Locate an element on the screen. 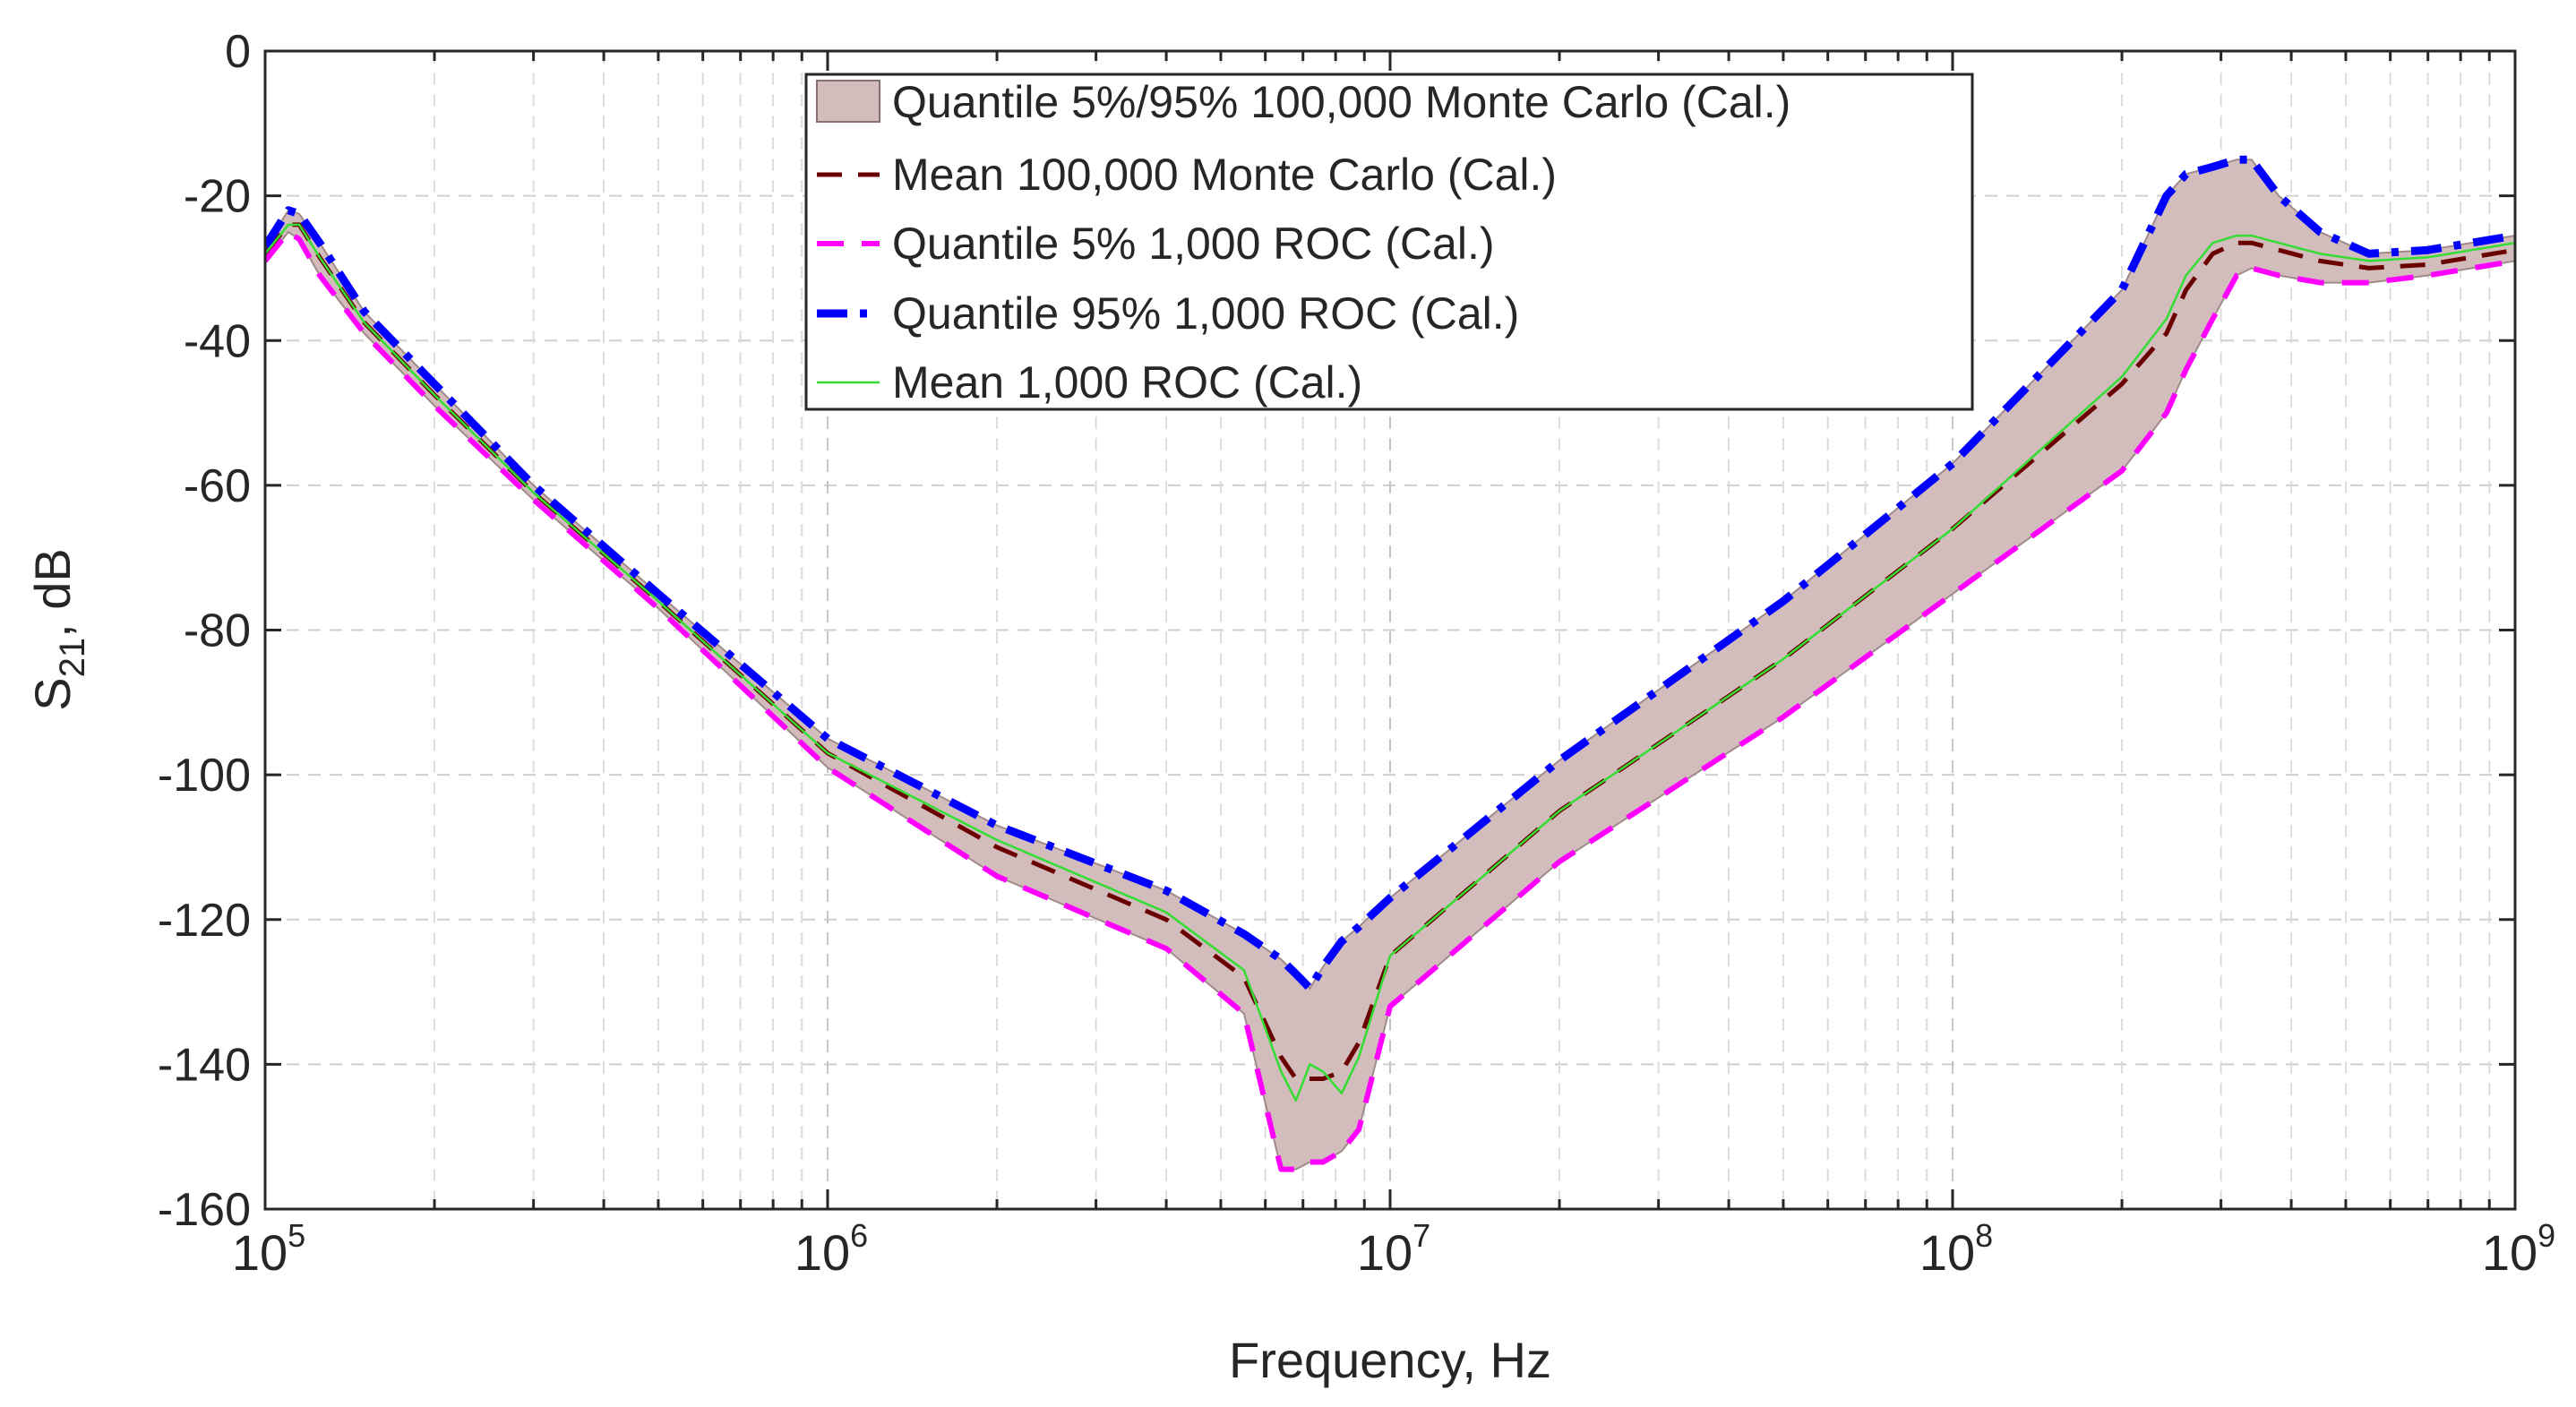 The image size is (2576, 1407). svg-text: S21, dB is located at coordinates (58, 629).